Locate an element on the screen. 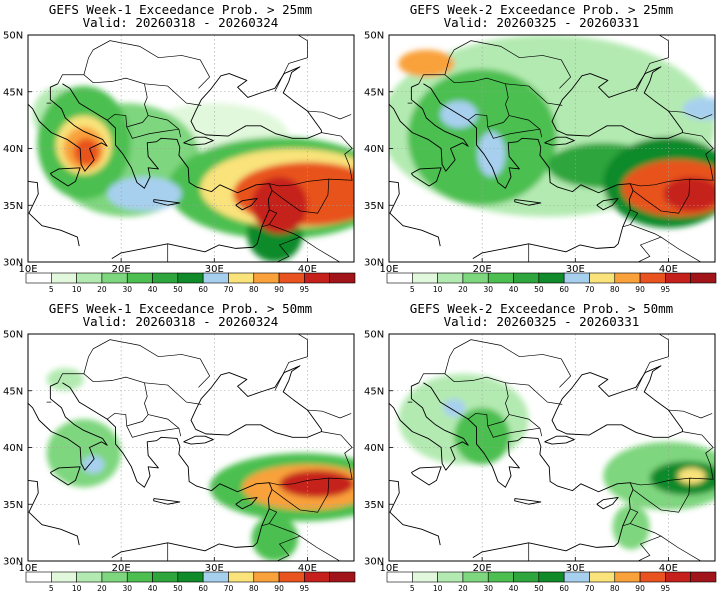  colorbar-label: 10 is located at coordinates (77, 289).